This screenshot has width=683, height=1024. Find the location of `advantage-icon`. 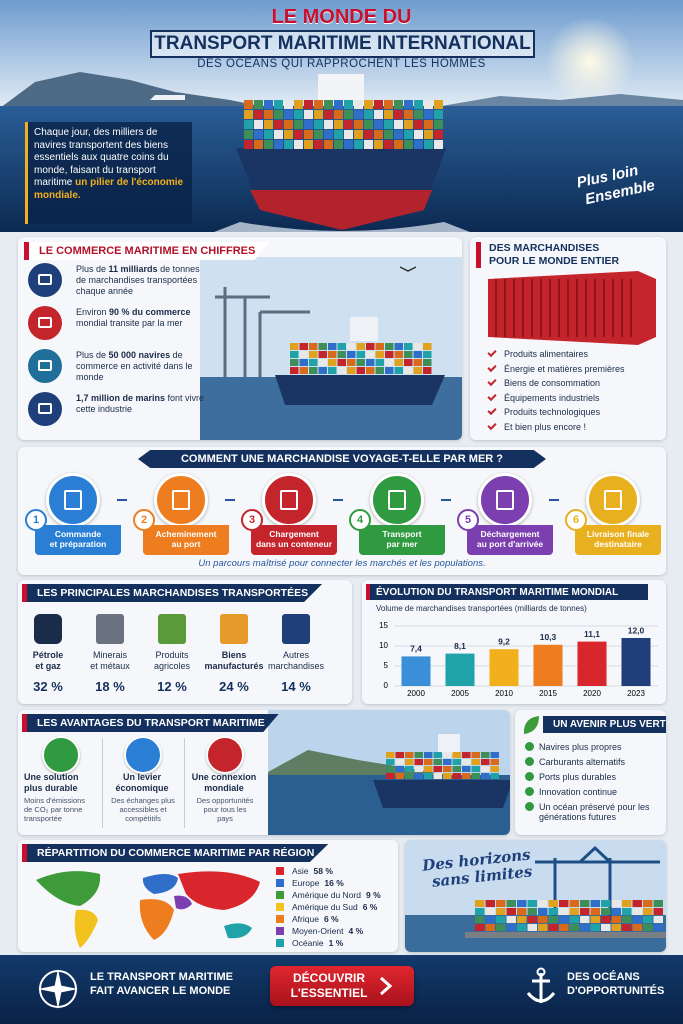

advantage-icon is located at coordinates (143, 755).